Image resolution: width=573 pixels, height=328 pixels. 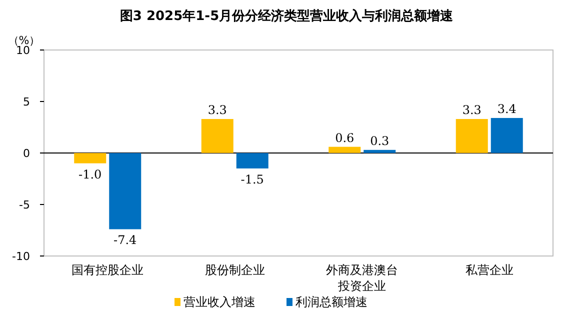 I want to click on data-label: 3.4, so click(x=507, y=109).